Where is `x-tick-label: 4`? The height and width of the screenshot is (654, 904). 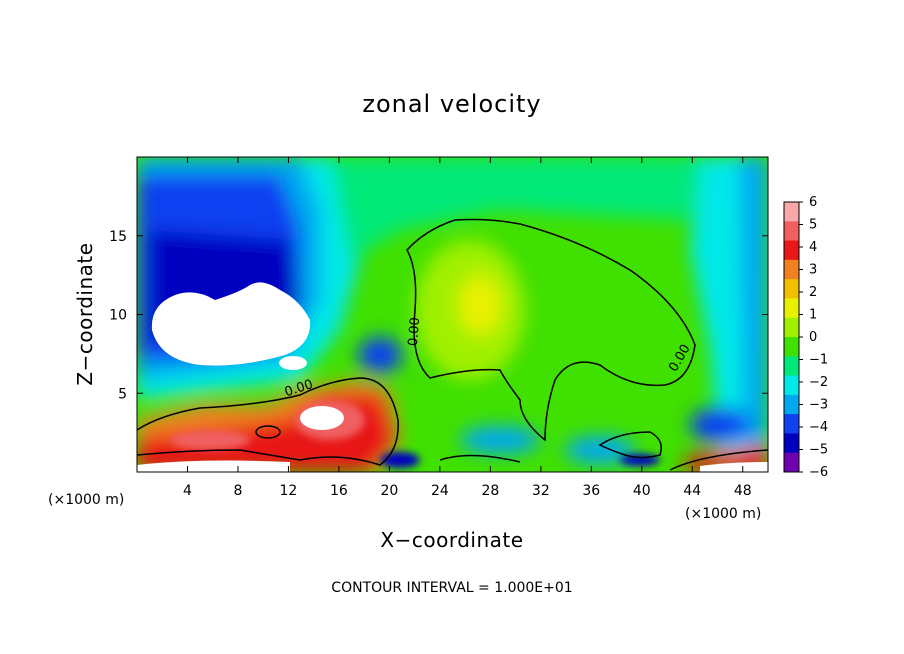 x-tick-label: 4 is located at coordinates (187, 491).